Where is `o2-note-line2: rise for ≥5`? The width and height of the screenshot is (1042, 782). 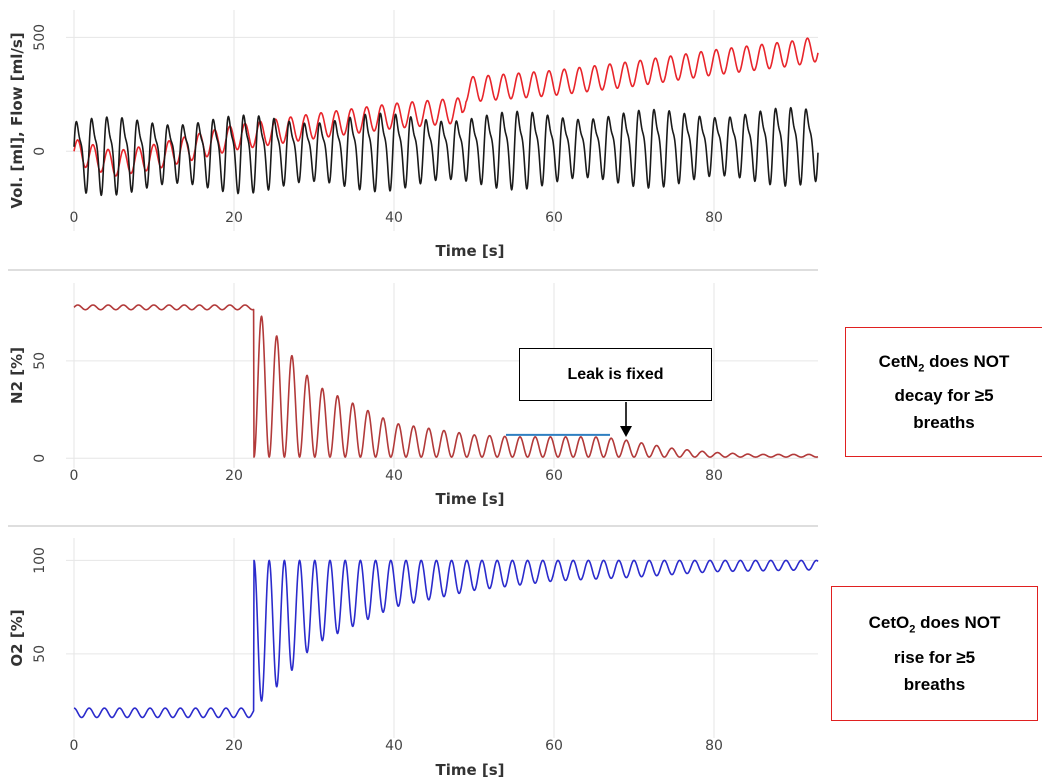
o2-note-line2: rise for ≥5 is located at coordinates (934, 657).